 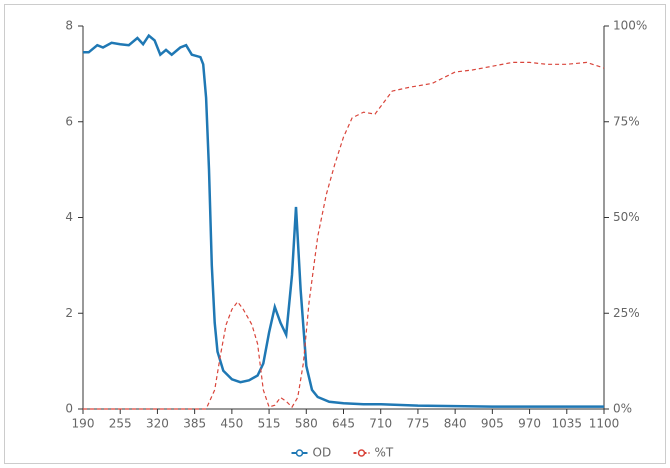 I want to click on x-tick-label: 450, so click(x=231, y=424).